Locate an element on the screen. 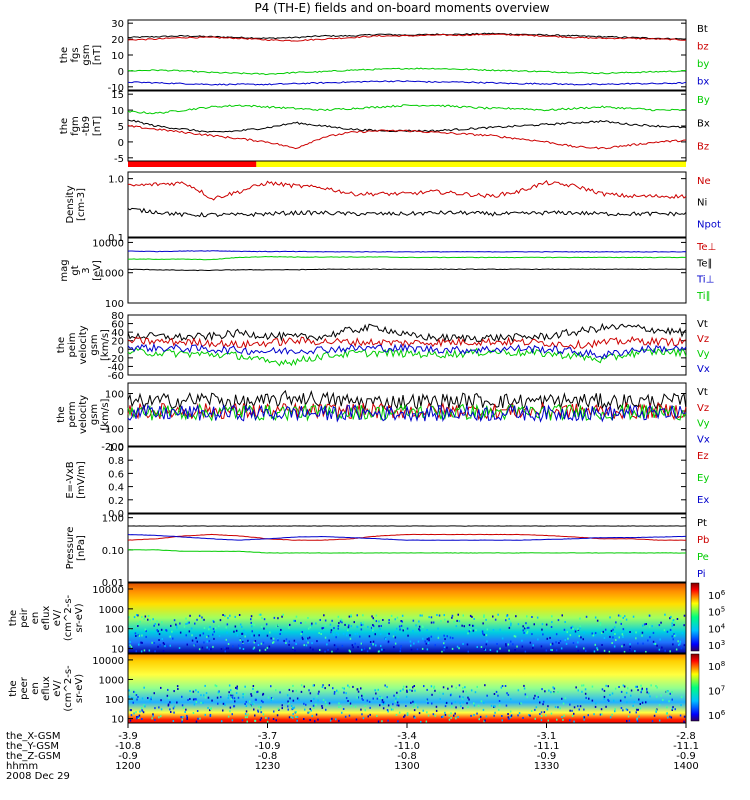 This screenshot has width=750, height=800. y-tick-label: -5 is located at coordinates (119, 159).